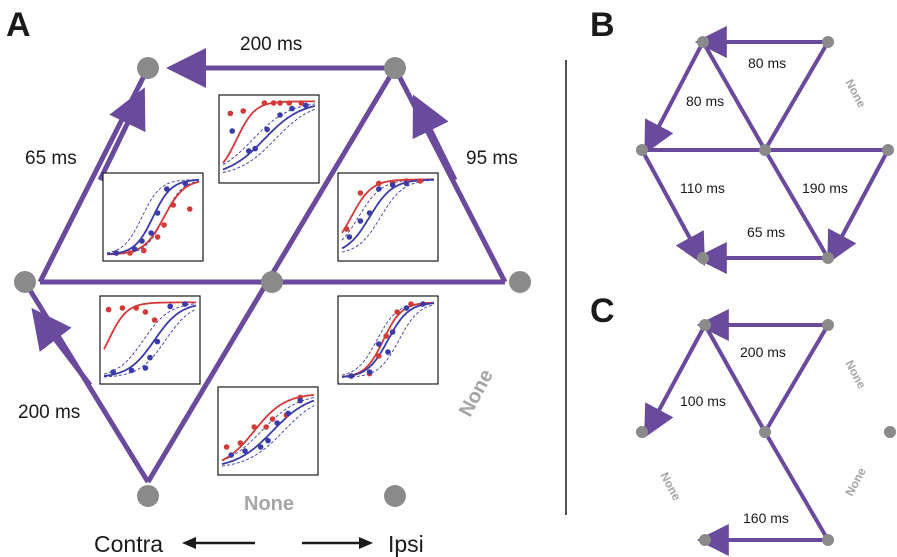 This screenshot has width=897, height=557. What do you see at coordinates (825, 188) in the screenshot?
I see `label-b-right: 190 ms` at bounding box center [825, 188].